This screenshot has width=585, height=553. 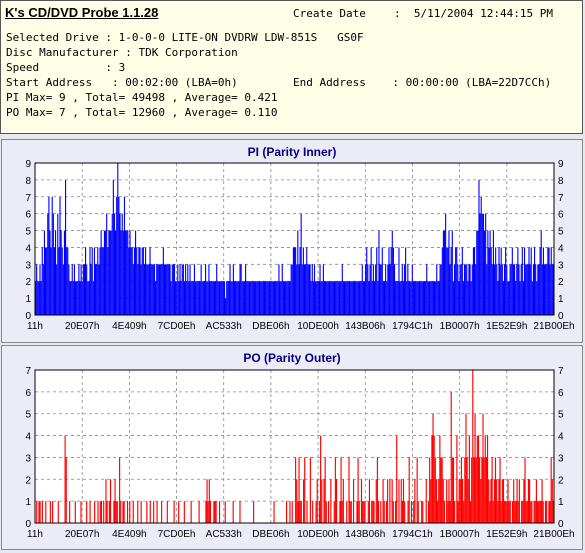 I want to click on pi-x-tick-label: 11h, so click(x=35, y=326).